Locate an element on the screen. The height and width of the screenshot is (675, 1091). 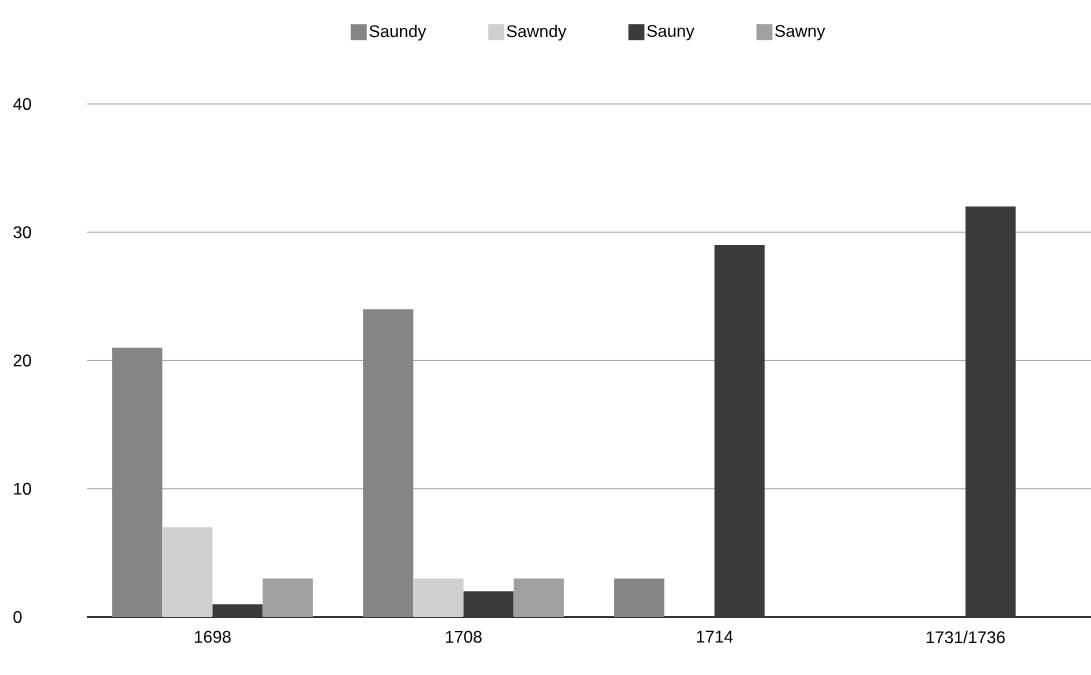
legend-label: Saundy is located at coordinates (398, 32).